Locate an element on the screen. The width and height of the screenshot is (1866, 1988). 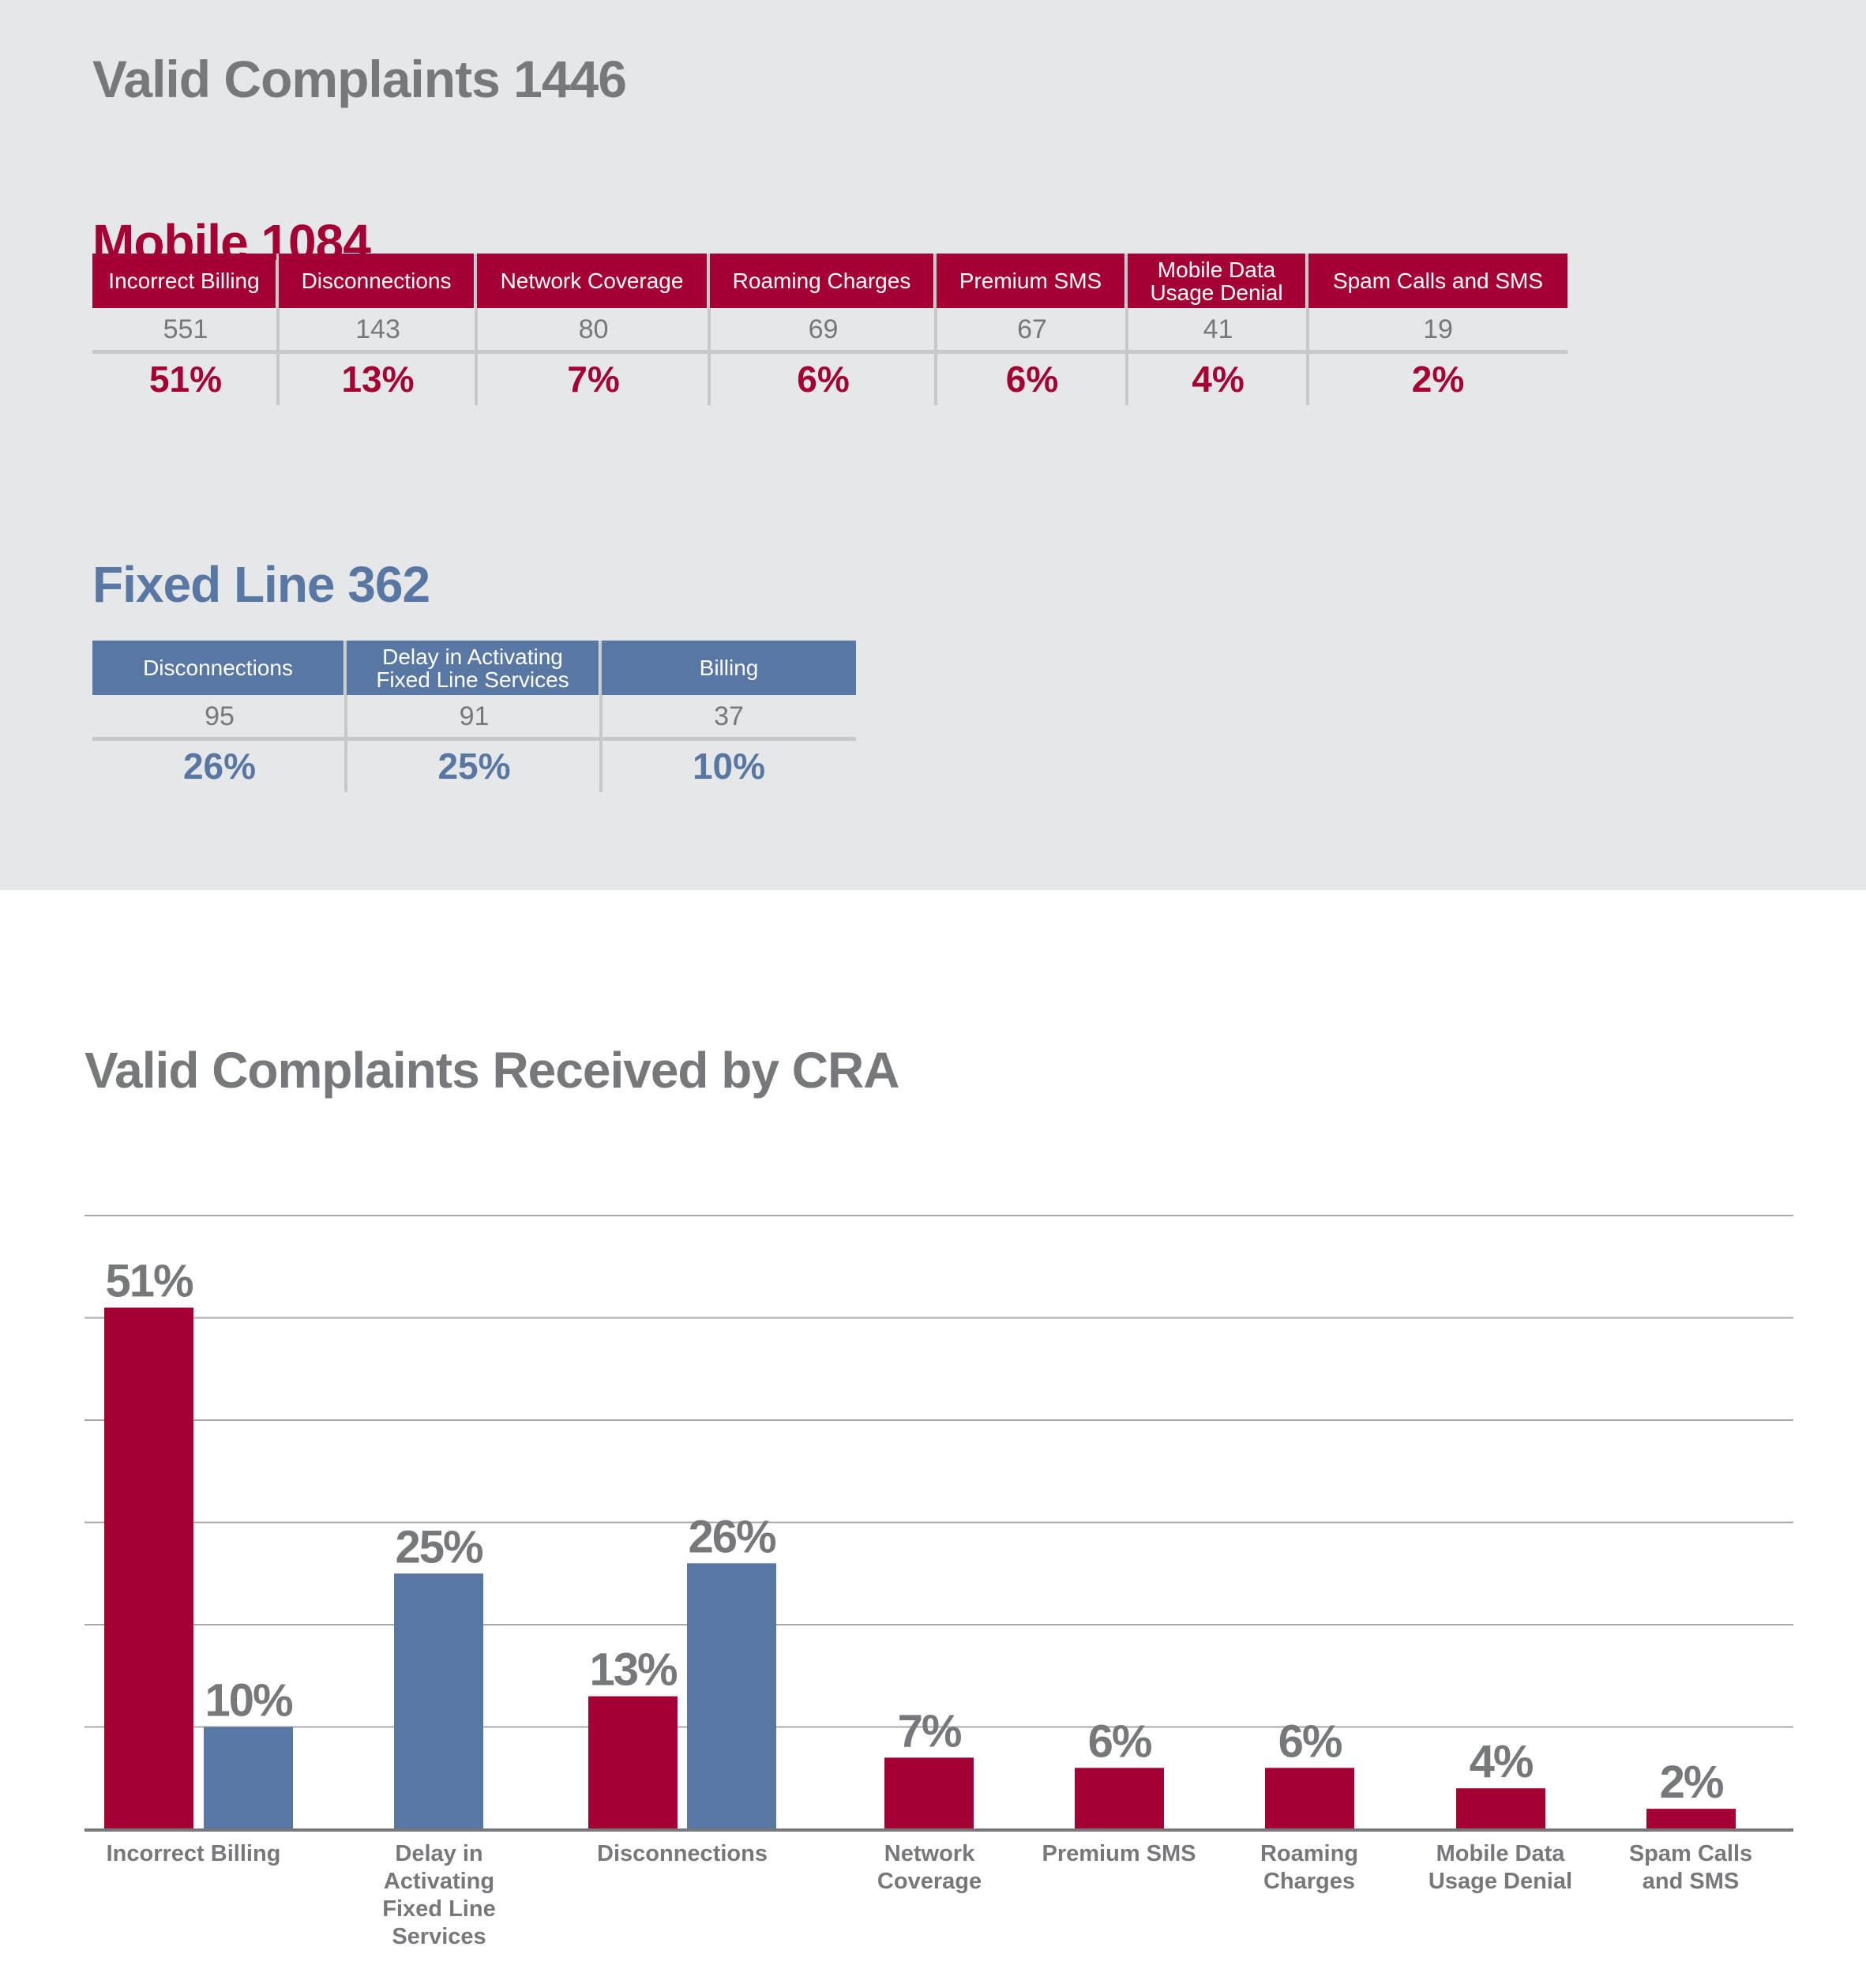
complaint-percent: 10% is located at coordinates (729, 766).